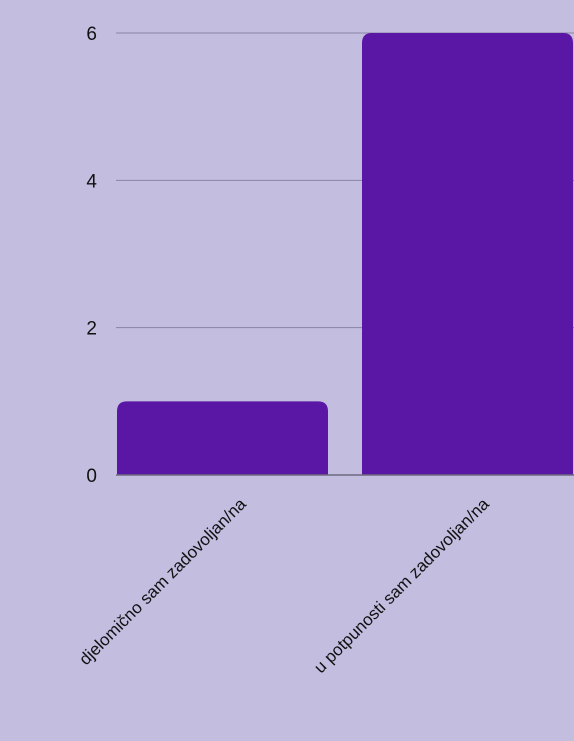  I want to click on y-tick-label: 4, so click(91, 181).